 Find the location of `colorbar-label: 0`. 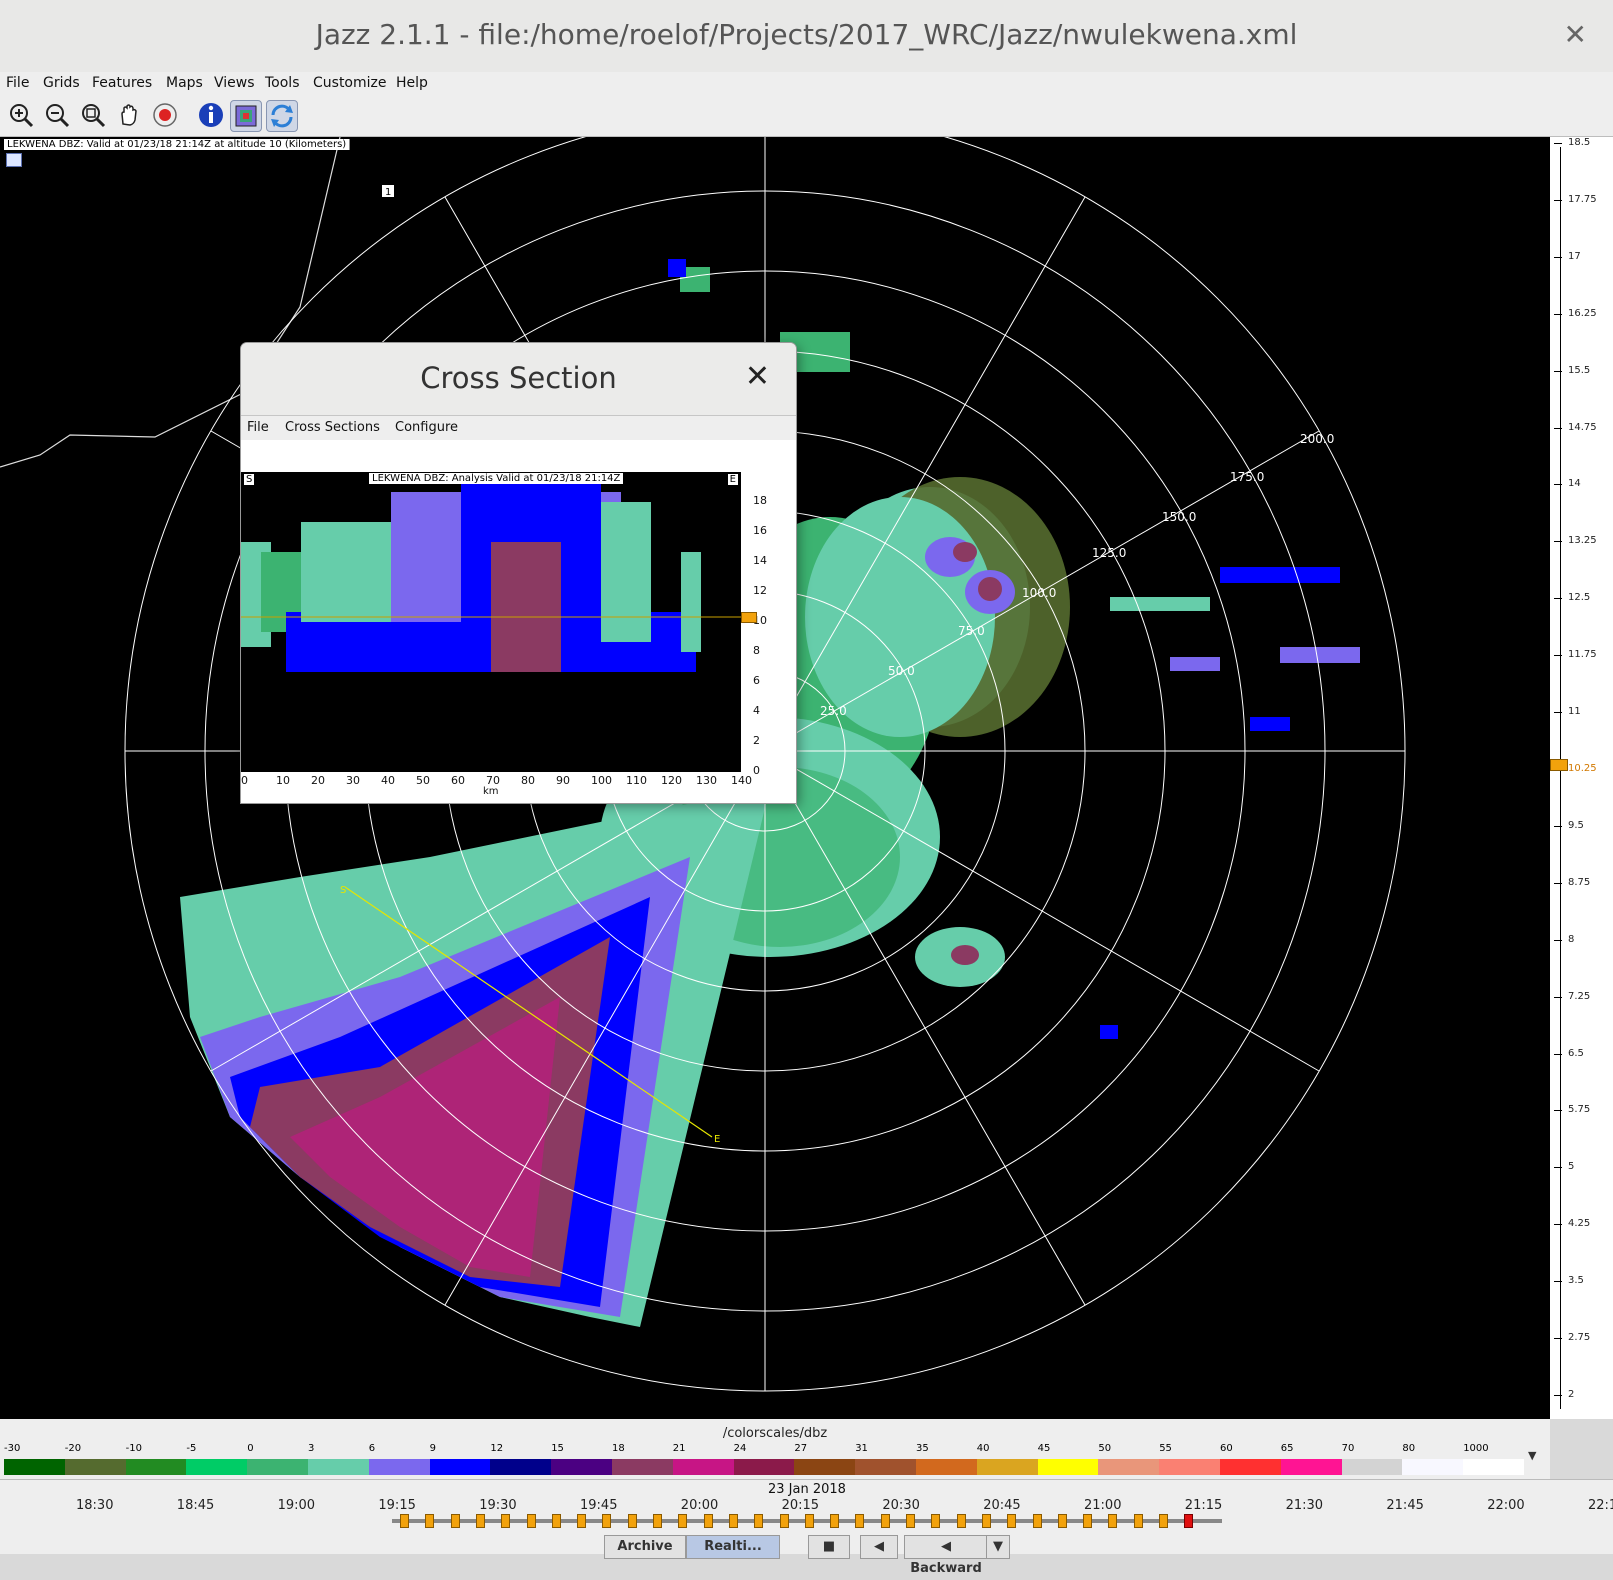

colorbar-label: 0 is located at coordinates (250, 1448).